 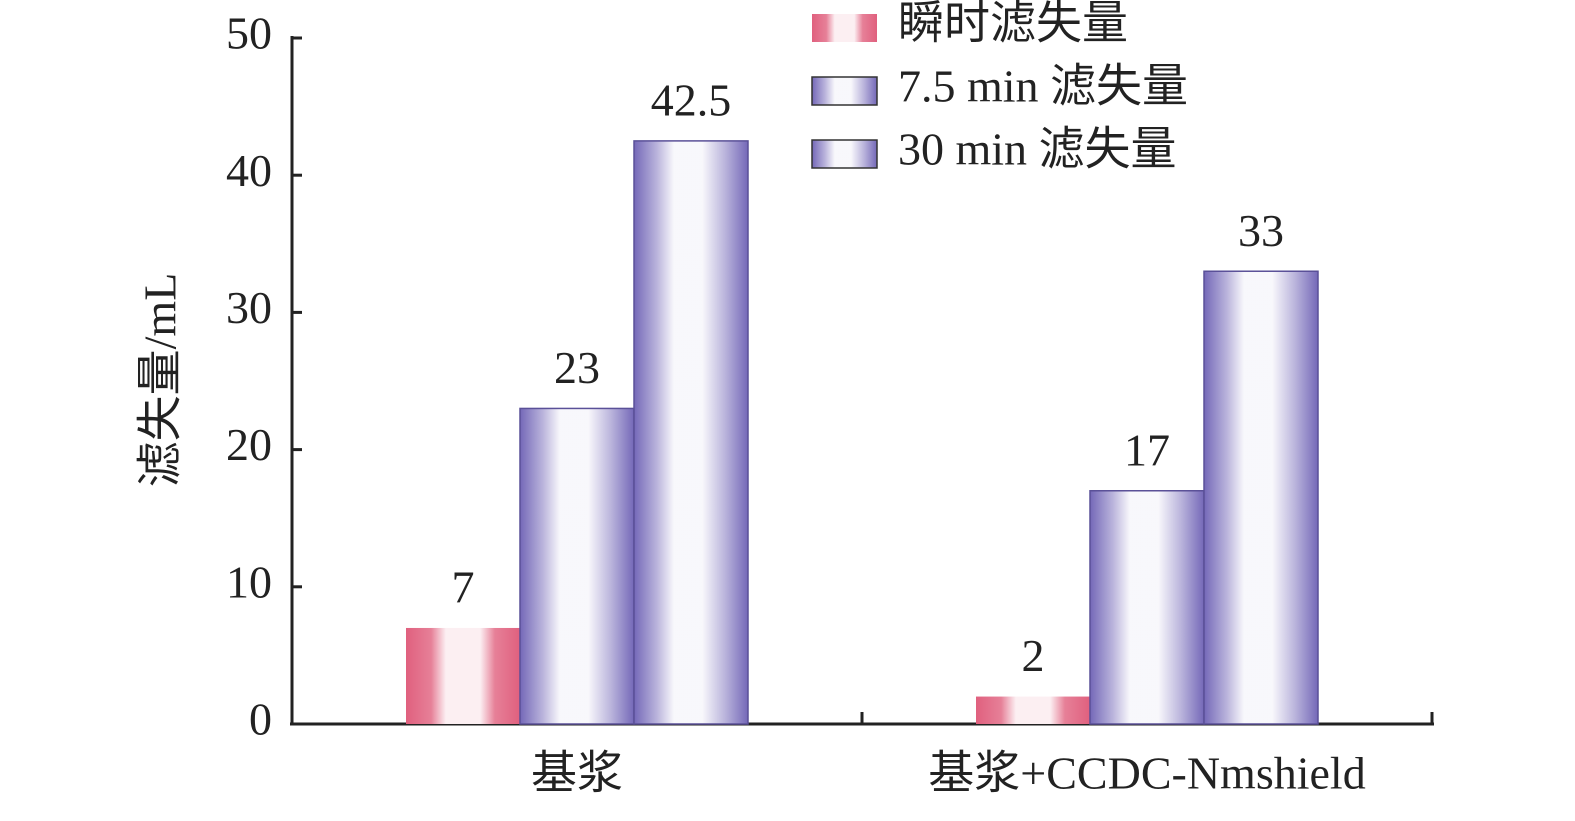 What do you see at coordinates (249, 33) in the screenshot?
I see `y-tick-label: 50` at bounding box center [249, 33].